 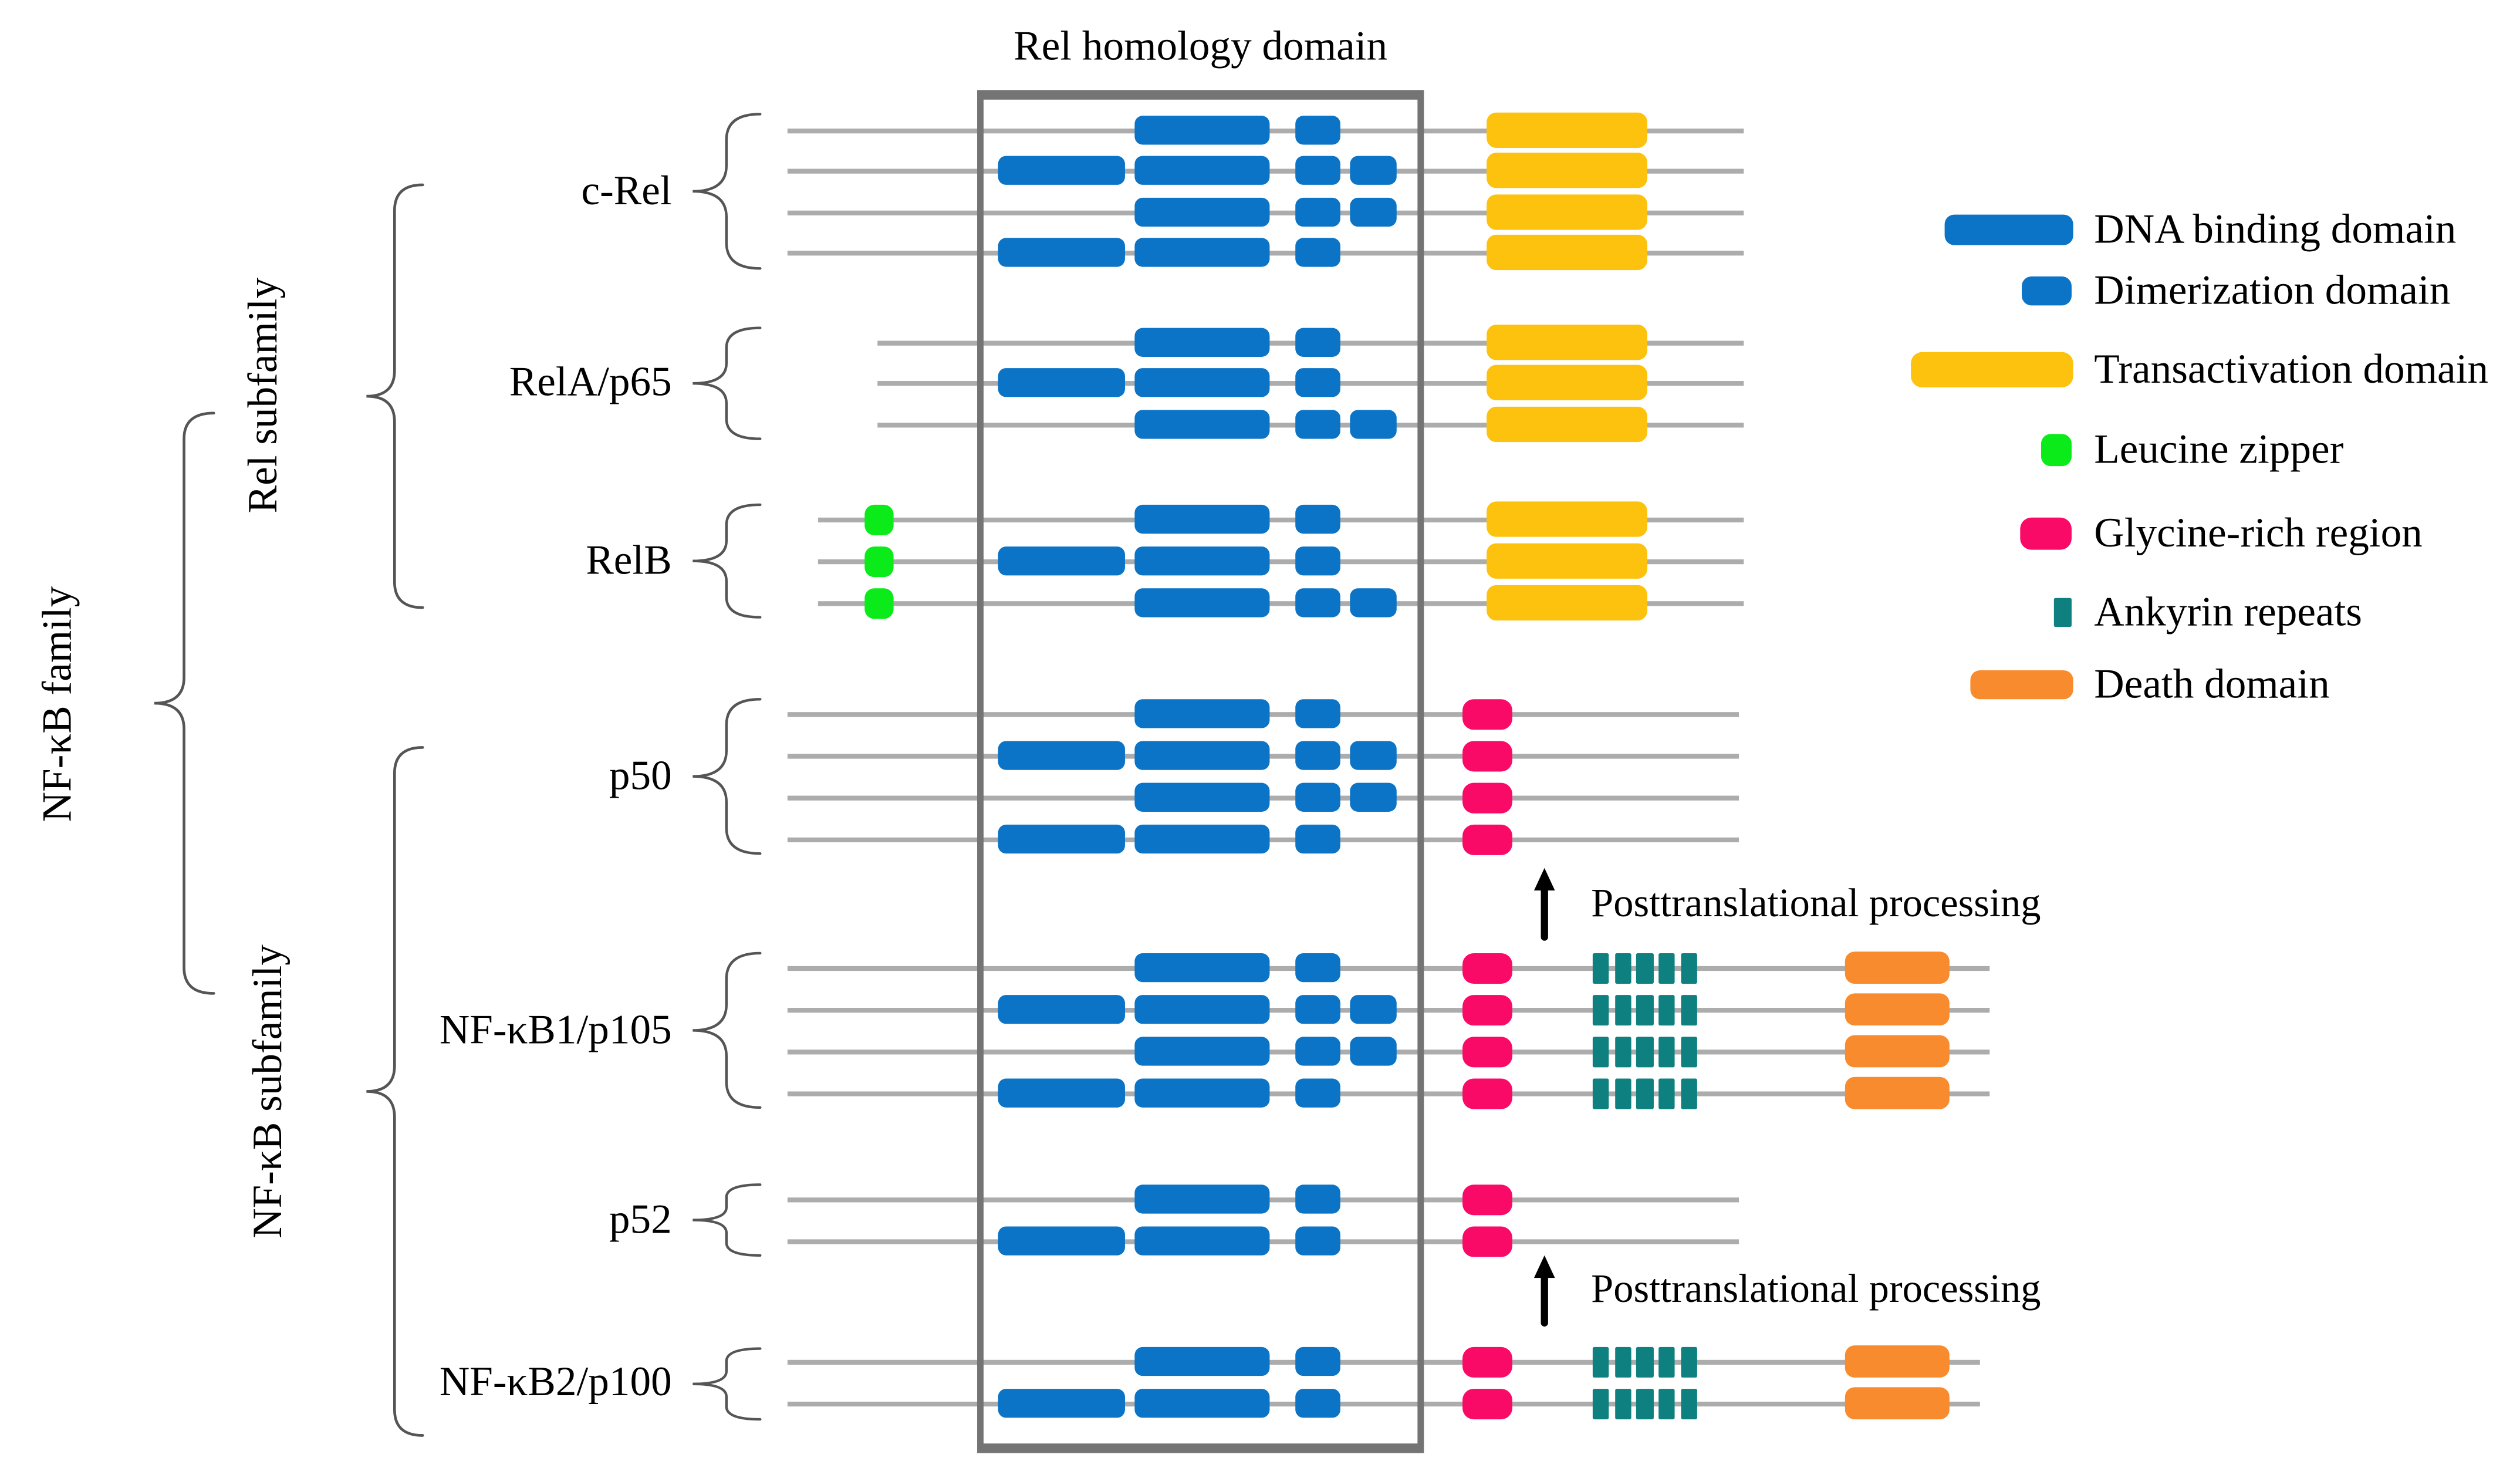 I want to click on legend-label: DNA binding domain, so click(x=2275, y=228).